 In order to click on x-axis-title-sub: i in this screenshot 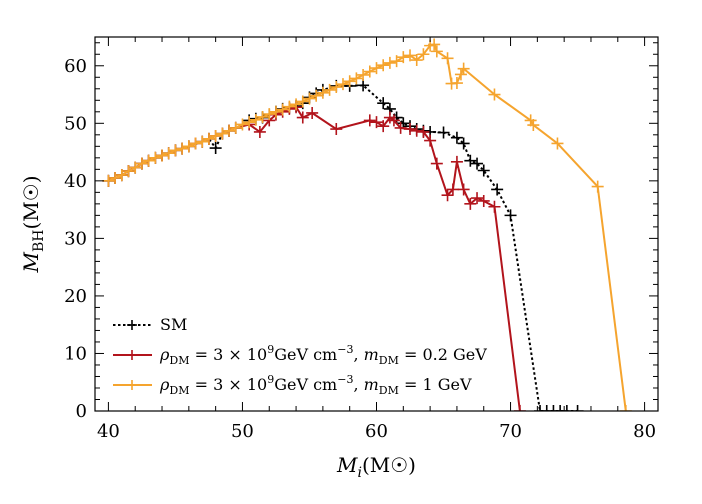, I will do `click(359, 473)`.